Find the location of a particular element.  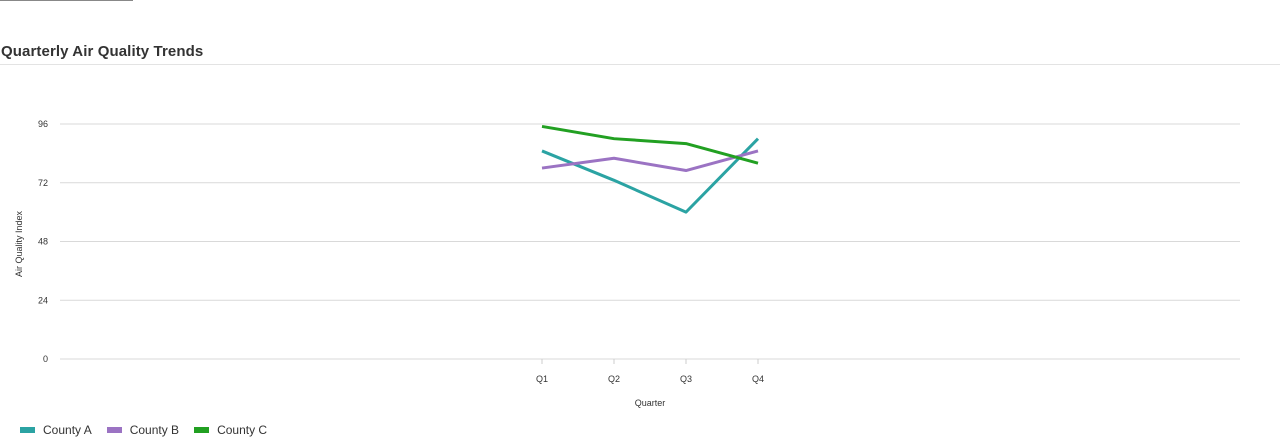

legend-item: County A is located at coordinates (56, 430).